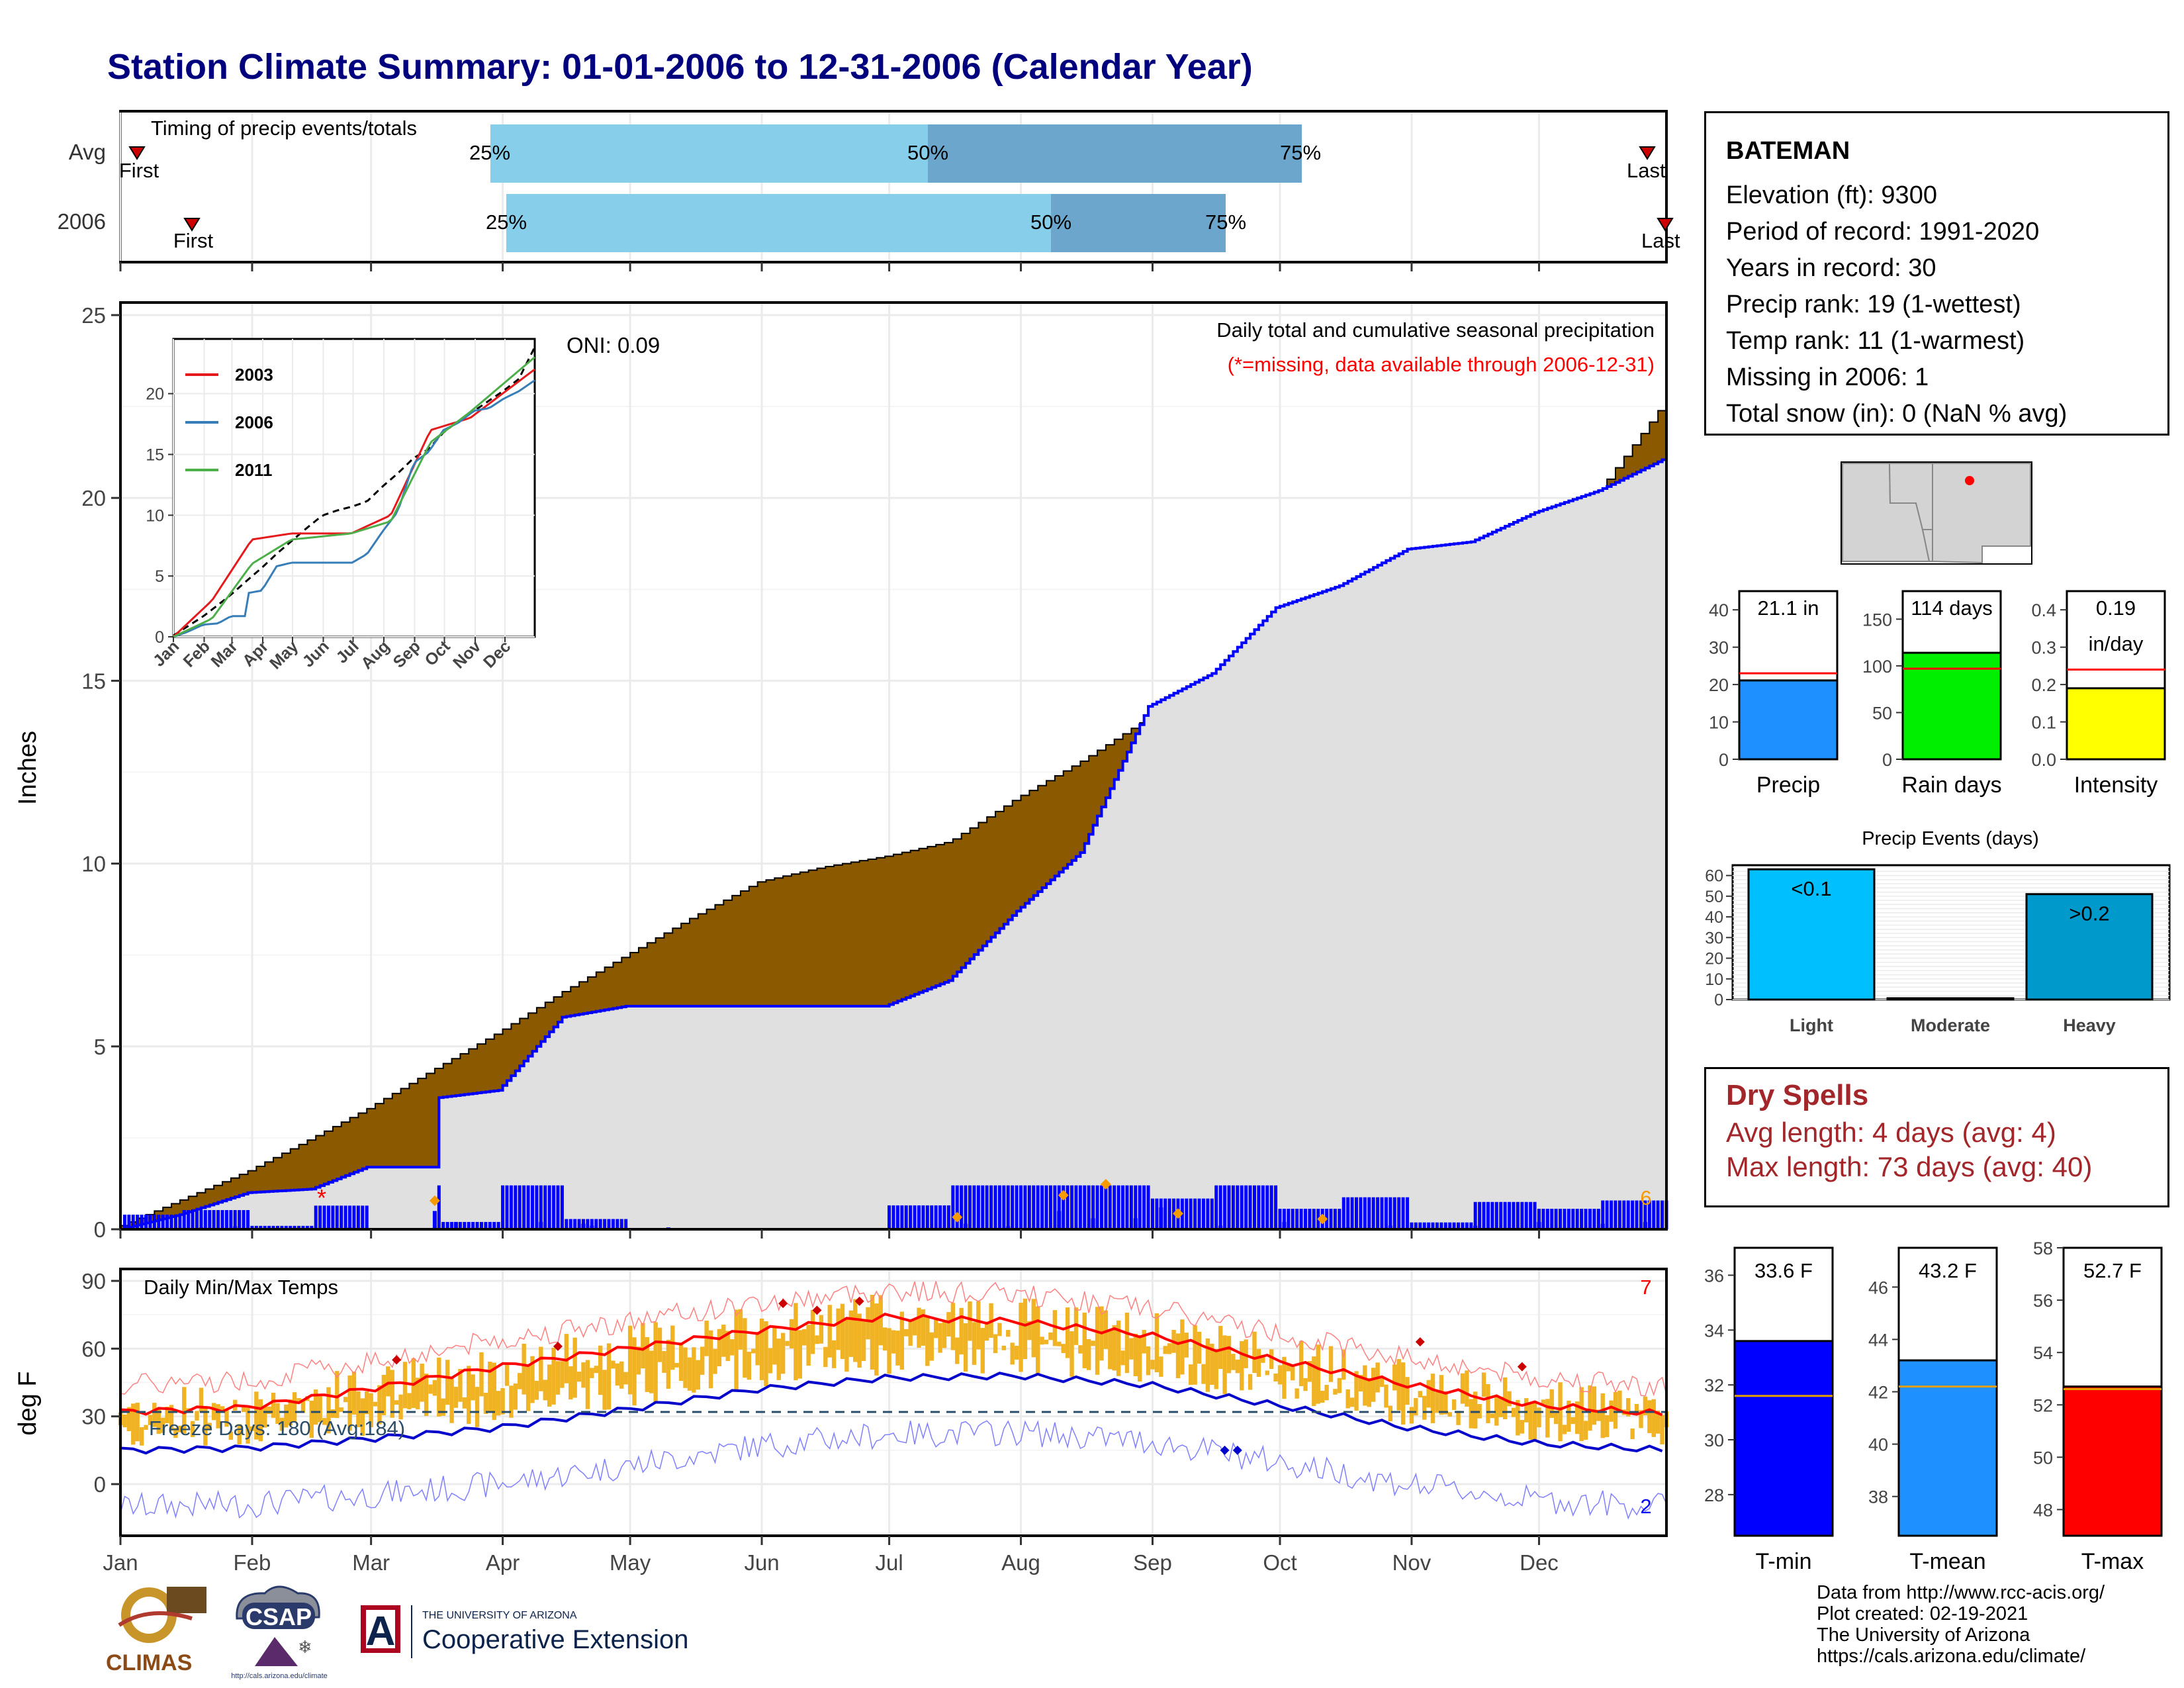 Image resolution: width=2184 pixels, height=1688 pixels. I want to click on p25-label-2006: 25%, so click(506, 222).